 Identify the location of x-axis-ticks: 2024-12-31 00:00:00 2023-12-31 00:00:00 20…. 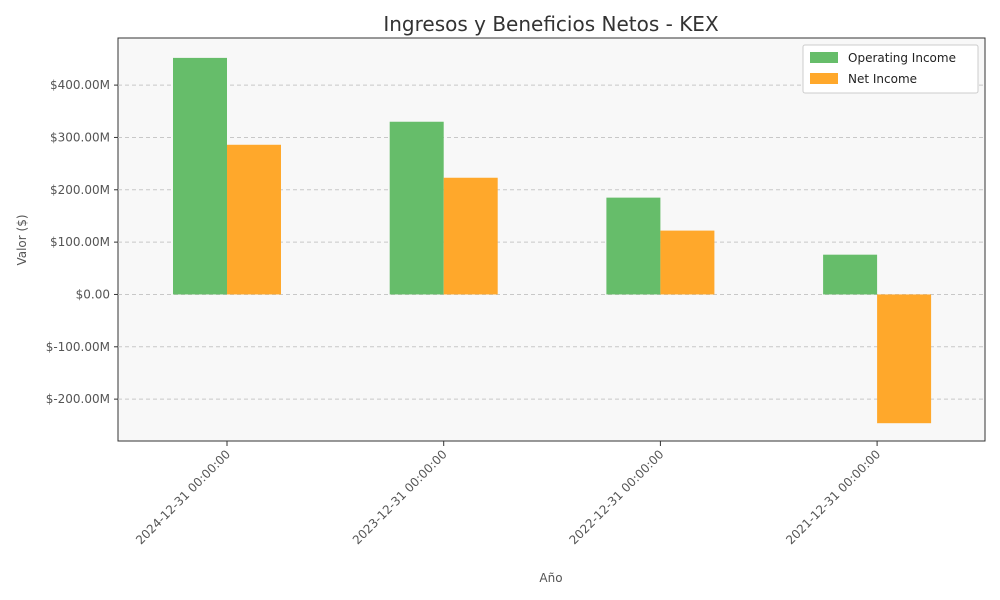
(508, 494).